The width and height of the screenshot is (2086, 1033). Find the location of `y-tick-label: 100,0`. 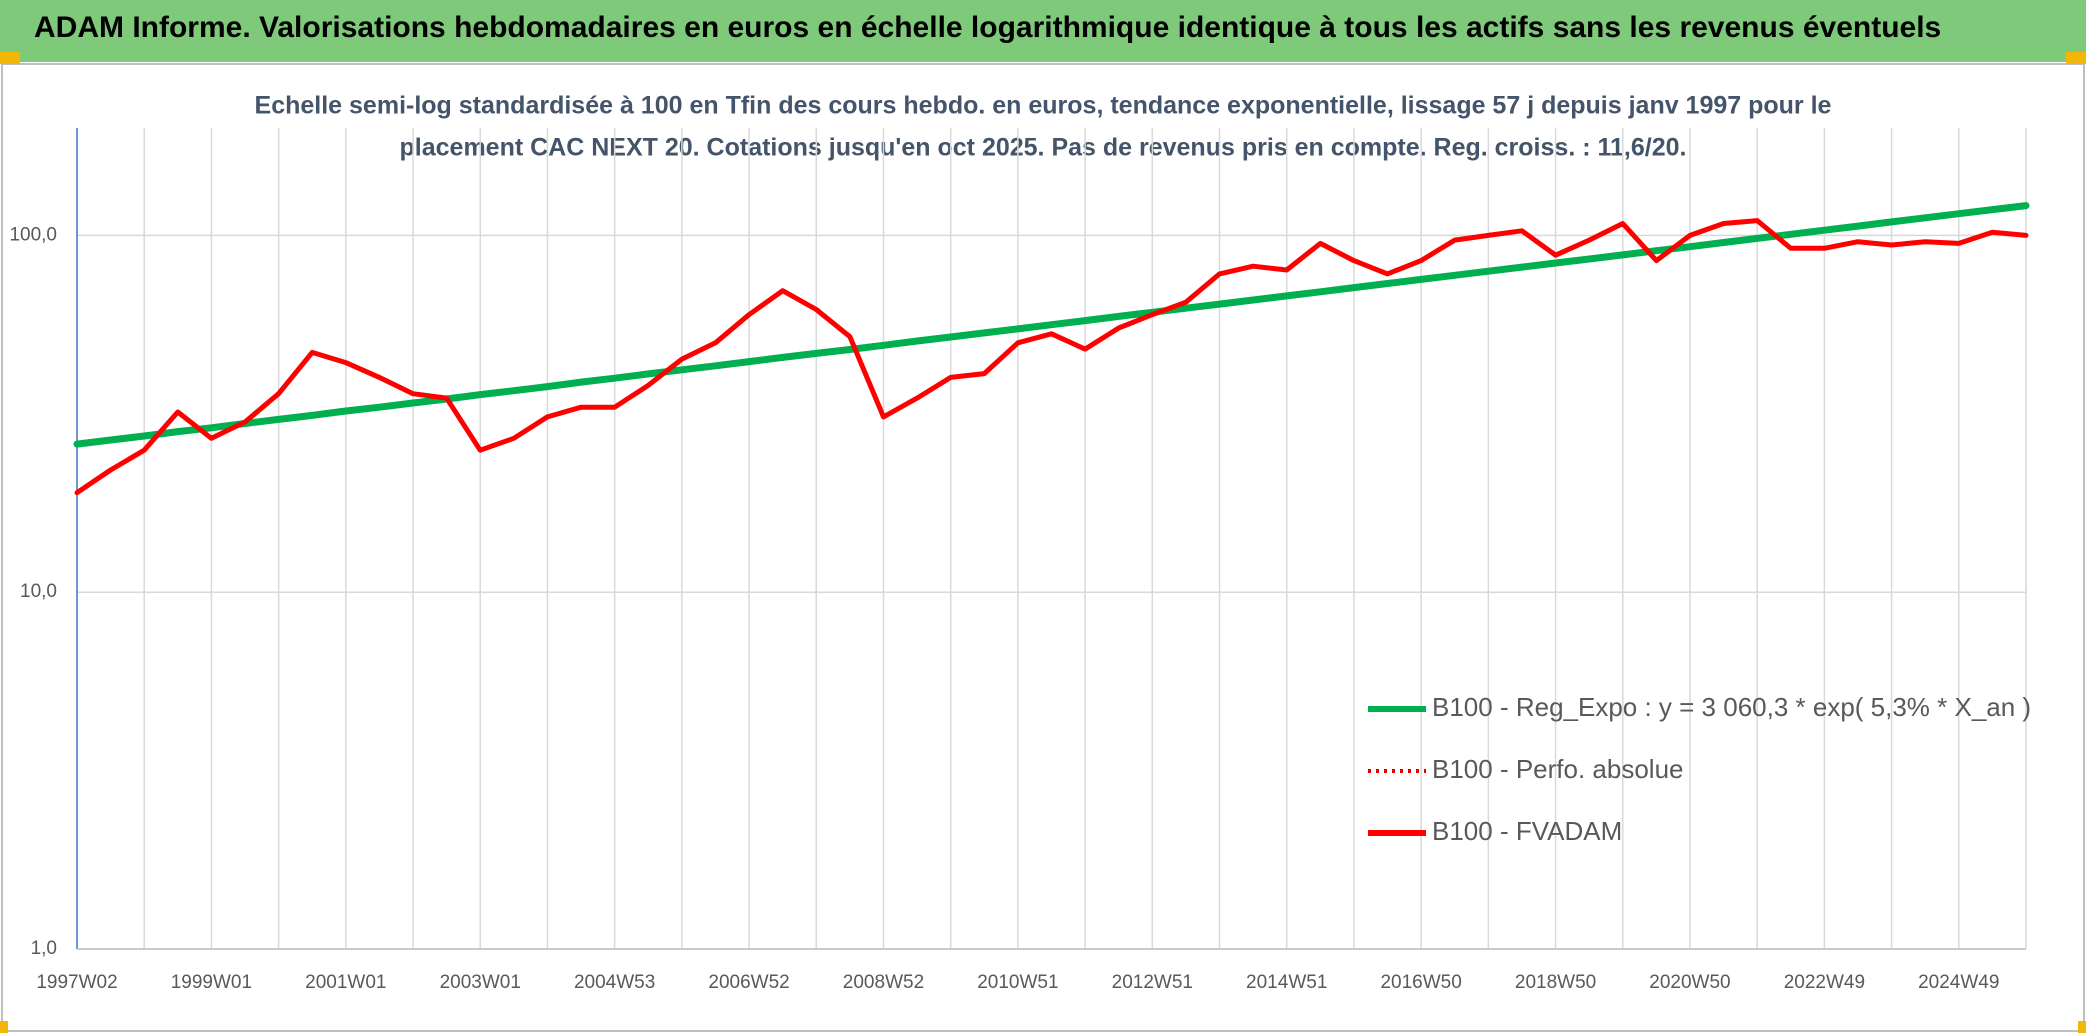

y-tick-label: 100,0 is located at coordinates (33, 234).